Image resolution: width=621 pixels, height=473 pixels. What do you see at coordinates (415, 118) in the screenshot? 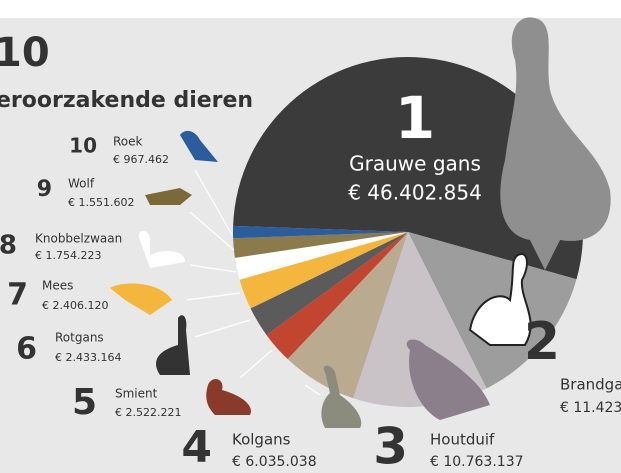
I see `rank-label: 1` at bounding box center [415, 118].